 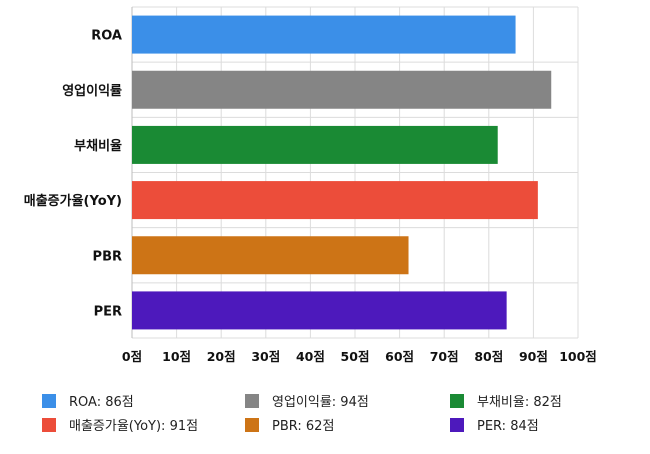 I want to click on x-tick-label: 30점, so click(x=265, y=356).